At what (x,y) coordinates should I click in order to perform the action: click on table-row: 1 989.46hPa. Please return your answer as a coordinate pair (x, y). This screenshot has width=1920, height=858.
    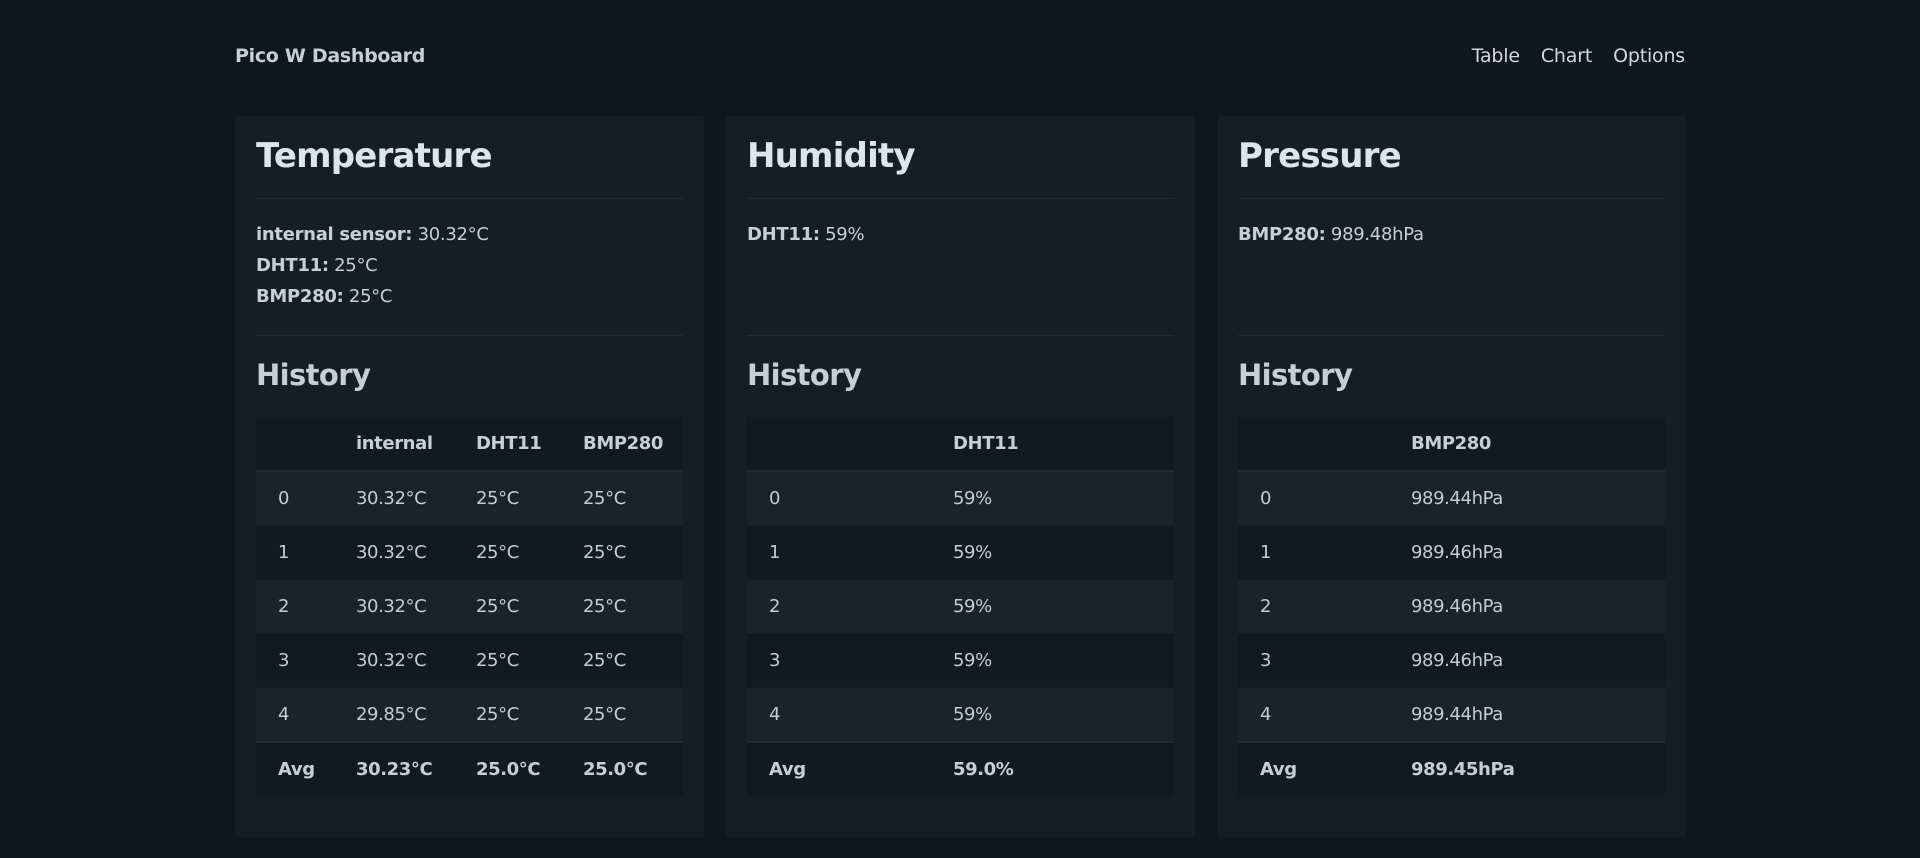
    Looking at the image, I should click on (1451, 552).